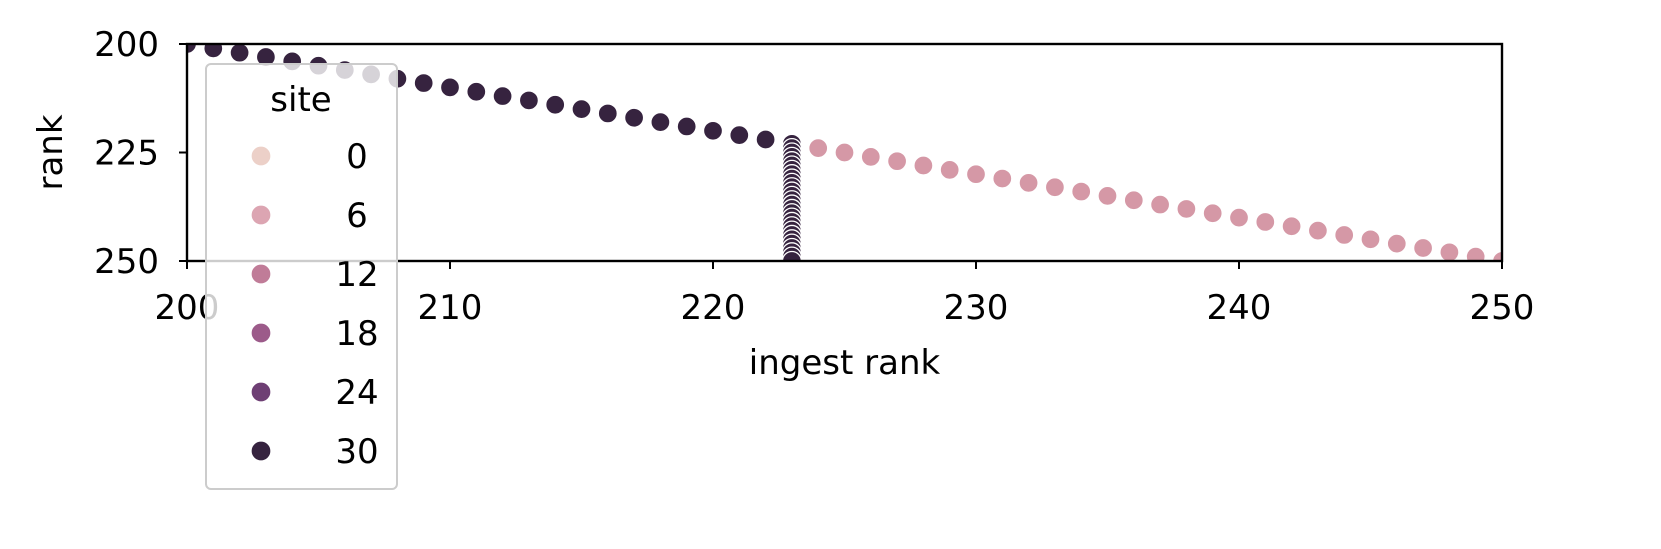 This screenshot has width=1661, height=549. What do you see at coordinates (450, 308) in the screenshot?
I see `x-tick-label: 210` at bounding box center [450, 308].